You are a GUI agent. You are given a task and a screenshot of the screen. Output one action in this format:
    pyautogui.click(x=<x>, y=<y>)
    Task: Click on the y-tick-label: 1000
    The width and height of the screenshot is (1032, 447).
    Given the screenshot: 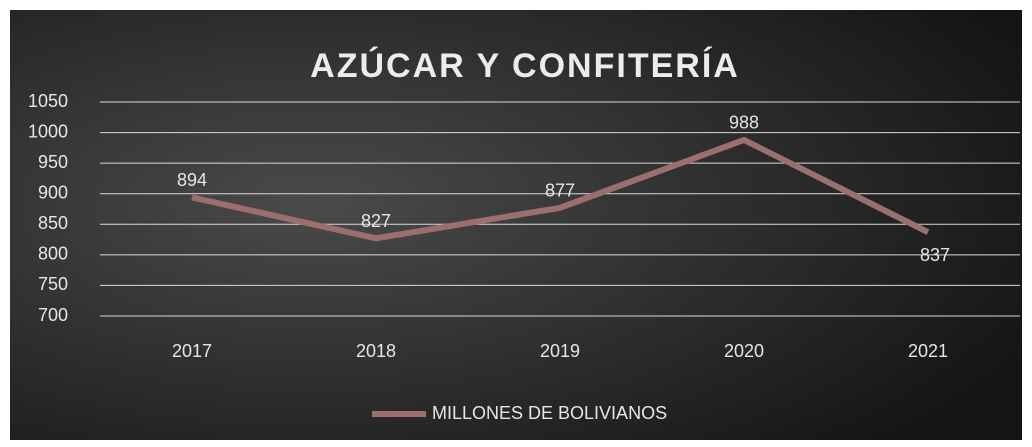 What is the action you would take?
    pyautogui.click(x=48, y=131)
    